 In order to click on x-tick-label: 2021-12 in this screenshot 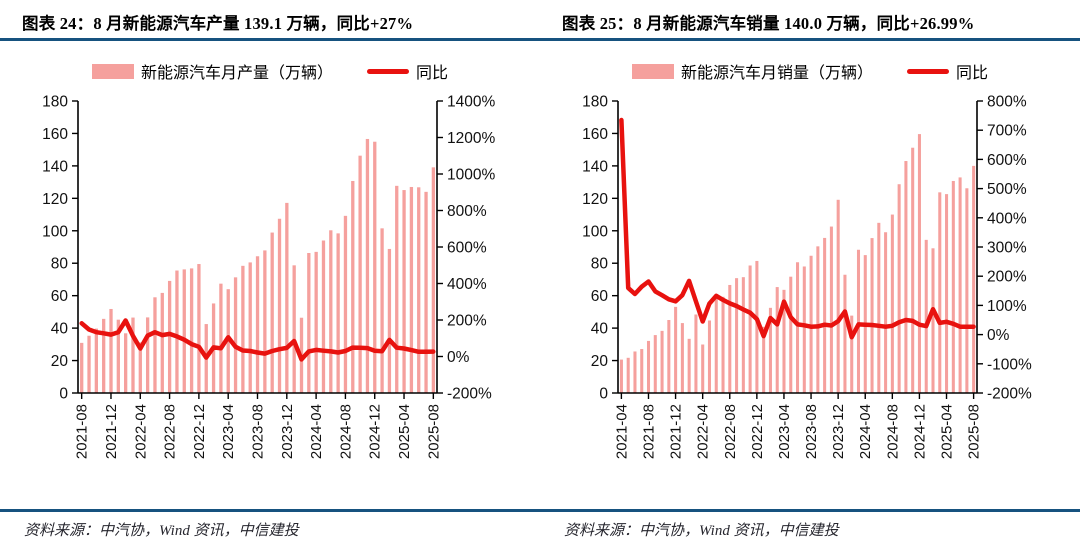, I will do `click(676, 431)`.